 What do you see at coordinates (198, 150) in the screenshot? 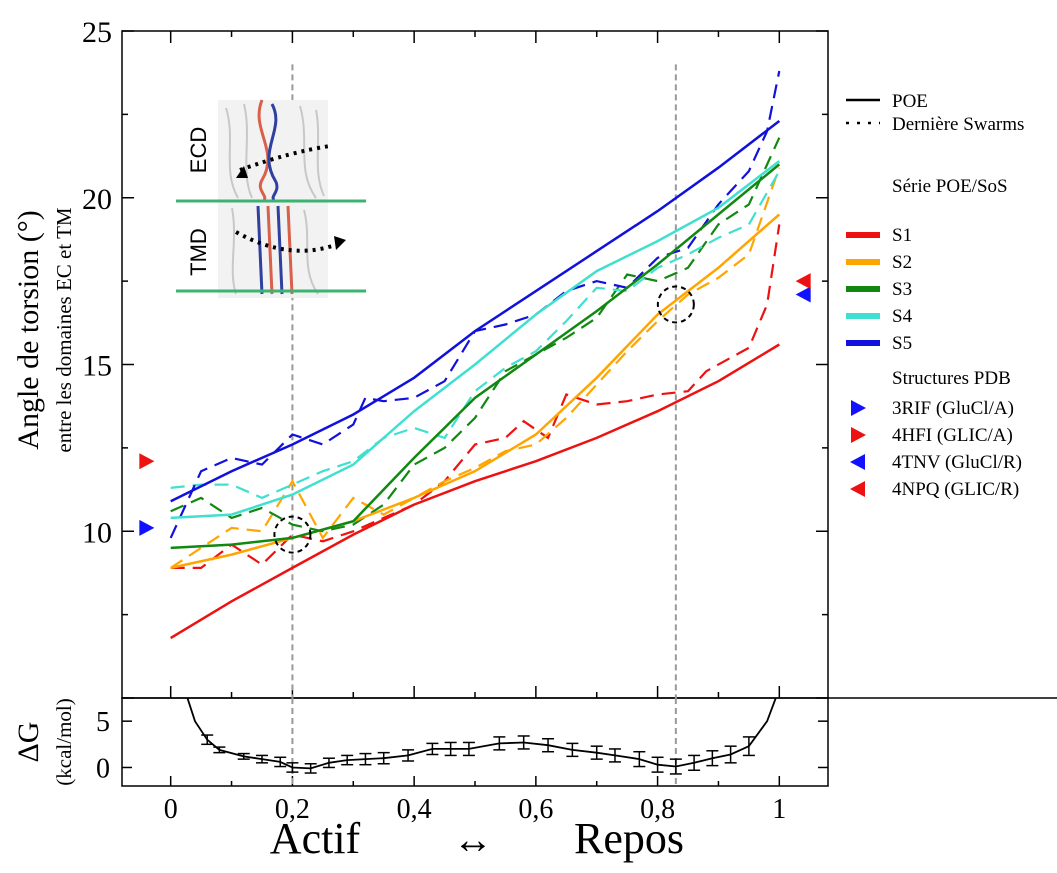
I see `ecd-label: ECD` at bounding box center [198, 150].